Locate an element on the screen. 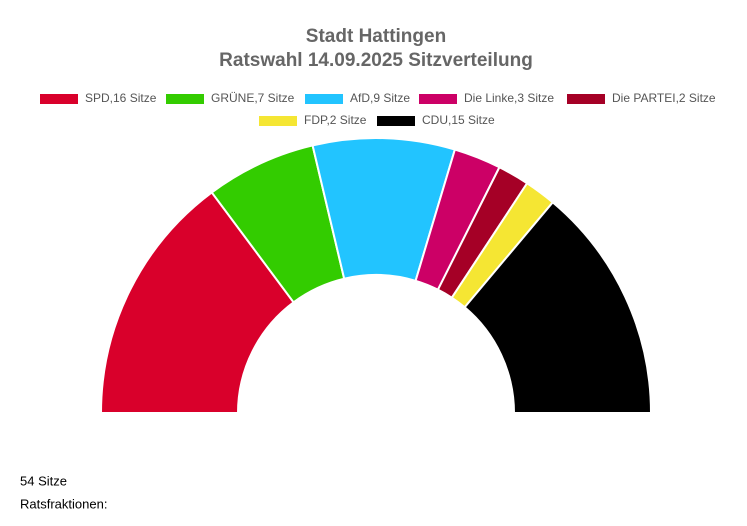 Image resolution: width=747 pixels, height=526 pixels. footer-text: 54 Sitze is located at coordinates (43, 480).